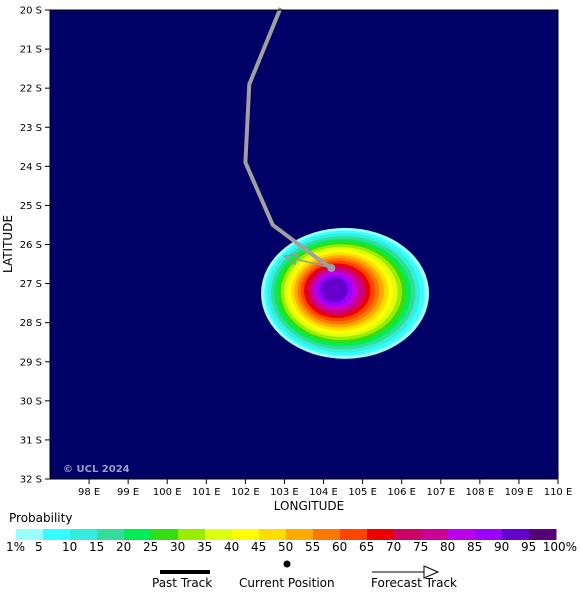 This screenshot has height=599, width=580. What do you see at coordinates (331, 267) in the screenshot?
I see `current-position-dot` at bounding box center [331, 267].